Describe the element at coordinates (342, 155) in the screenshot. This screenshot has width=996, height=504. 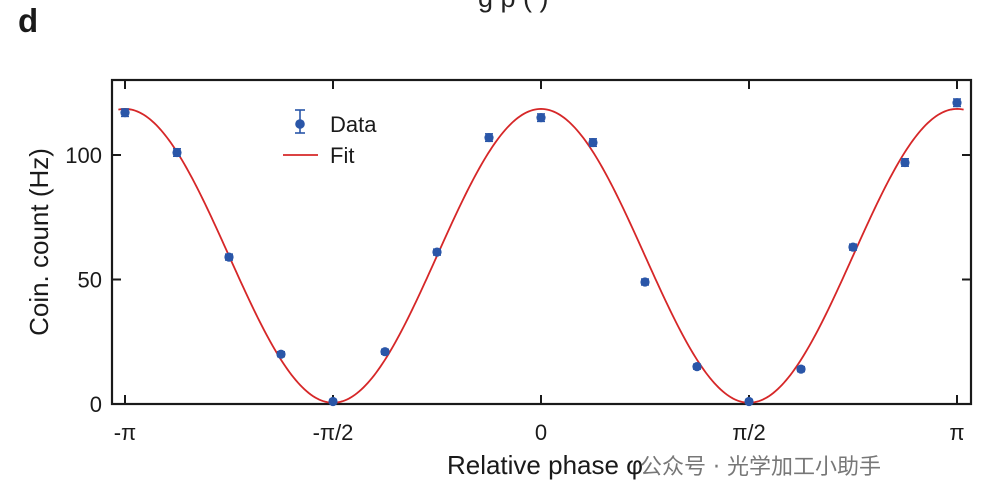
I see `legend-label-fit: Fit` at that location.